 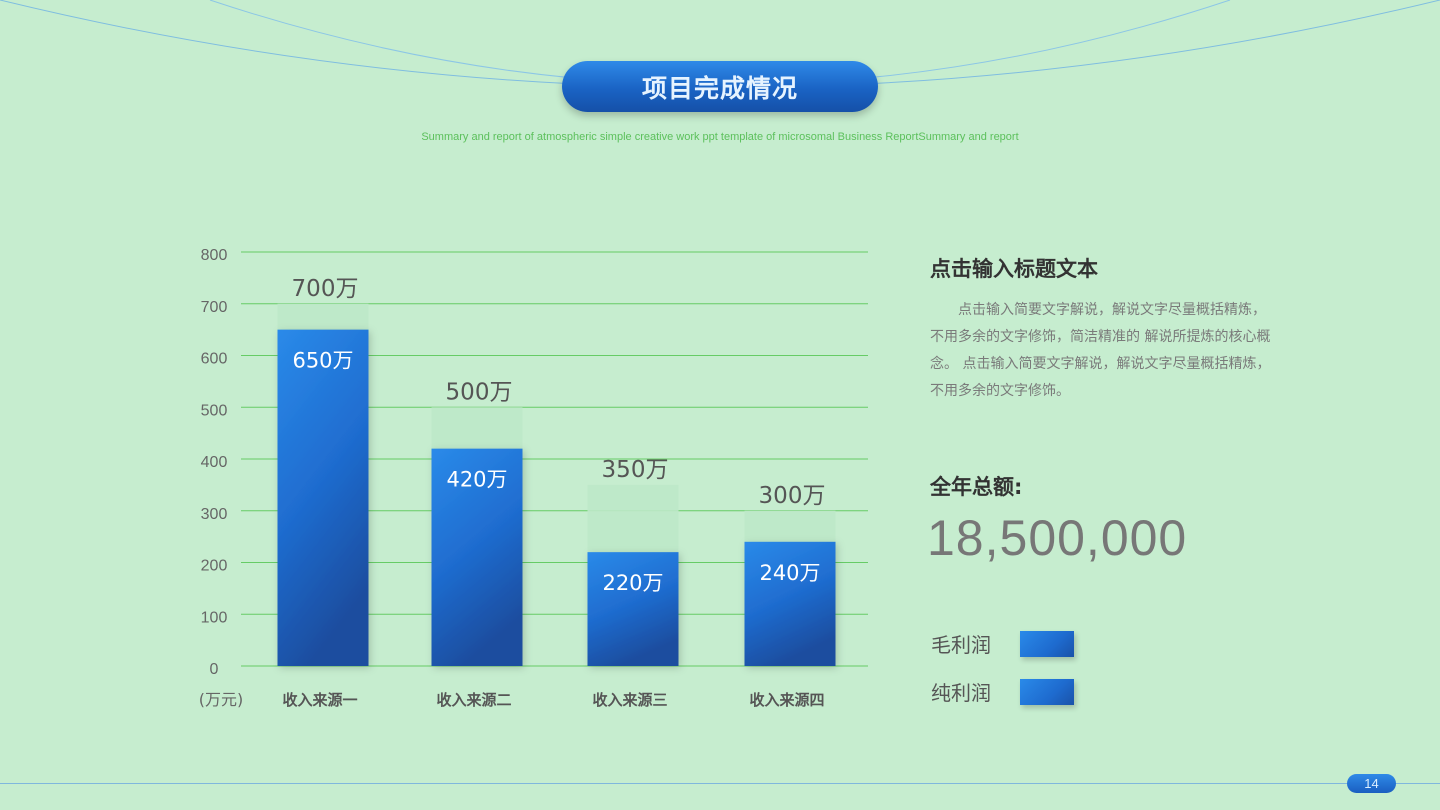 I want to click on y-tick-label: 800, so click(x=214, y=255).